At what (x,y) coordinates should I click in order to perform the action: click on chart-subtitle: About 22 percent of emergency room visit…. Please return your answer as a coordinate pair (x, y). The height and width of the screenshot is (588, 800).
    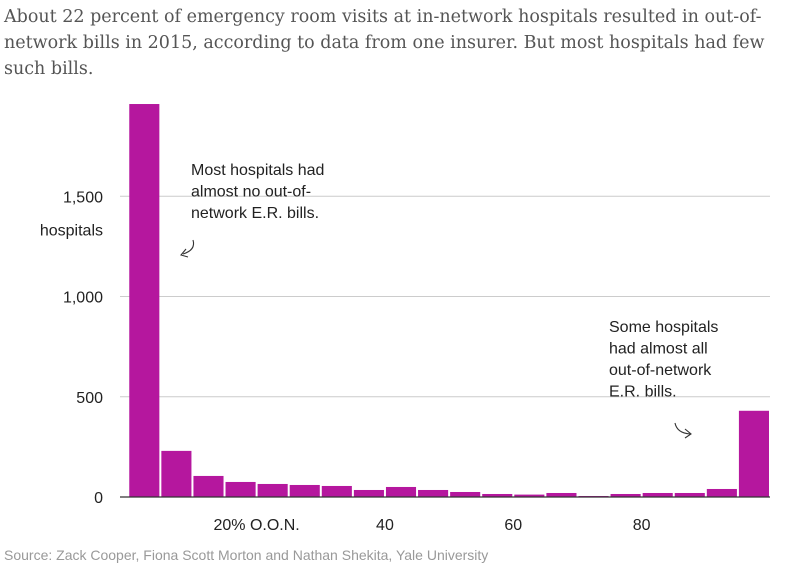
    Looking at the image, I should click on (384, 43).